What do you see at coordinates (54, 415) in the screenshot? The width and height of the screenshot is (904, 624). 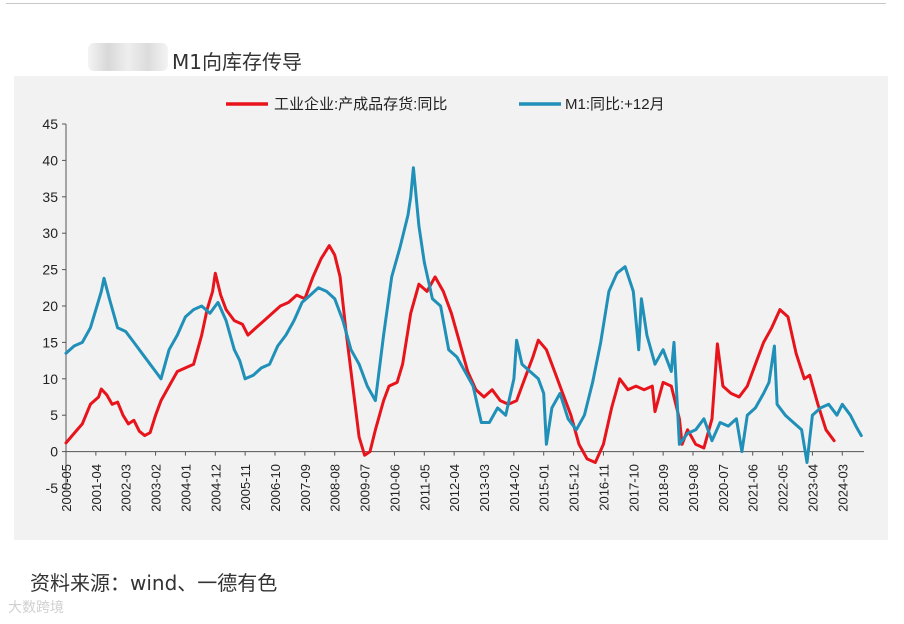 I see `y-tick-label: 5` at bounding box center [54, 415].